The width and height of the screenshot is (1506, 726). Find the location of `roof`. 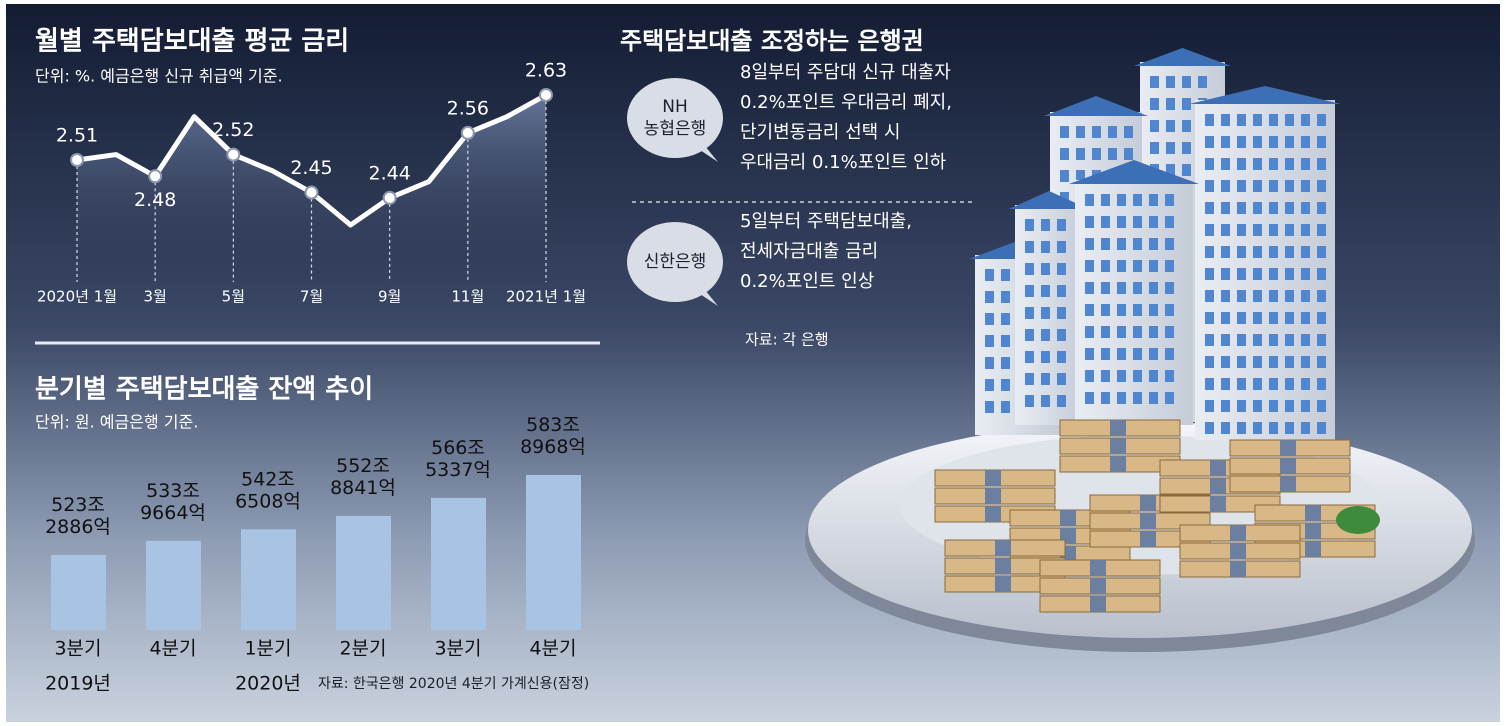

roof is located at coordinates (1265, 95).